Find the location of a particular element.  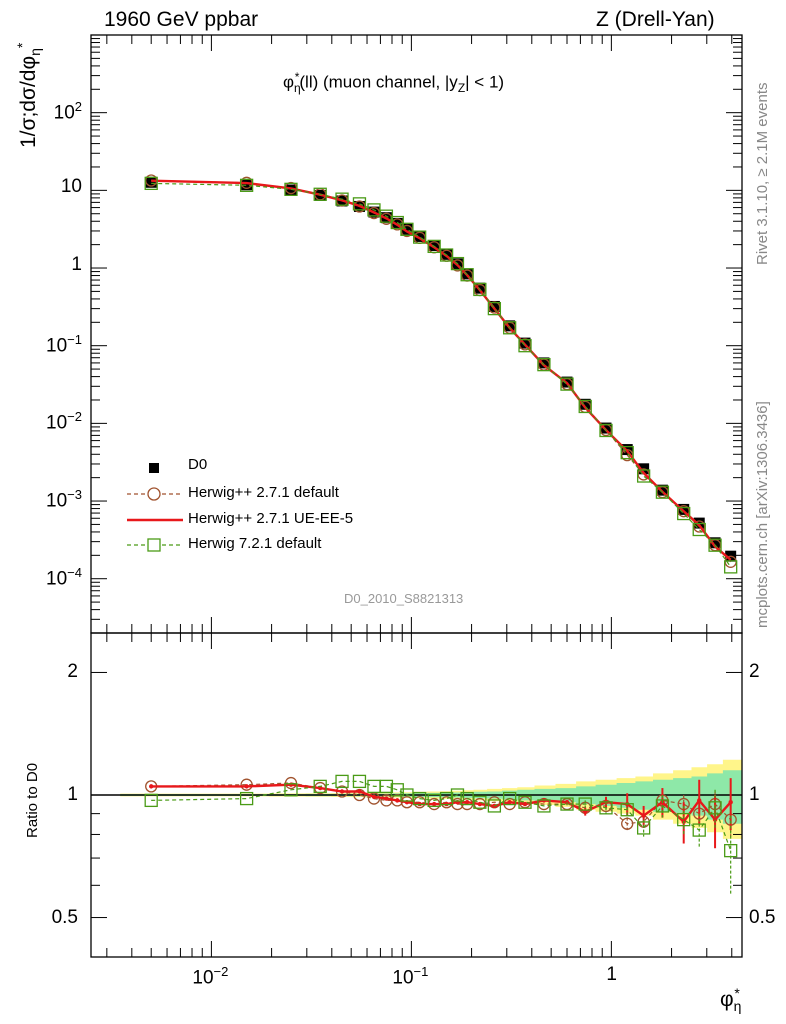

legend-marker-d0 is located at coordinates (154, 468).